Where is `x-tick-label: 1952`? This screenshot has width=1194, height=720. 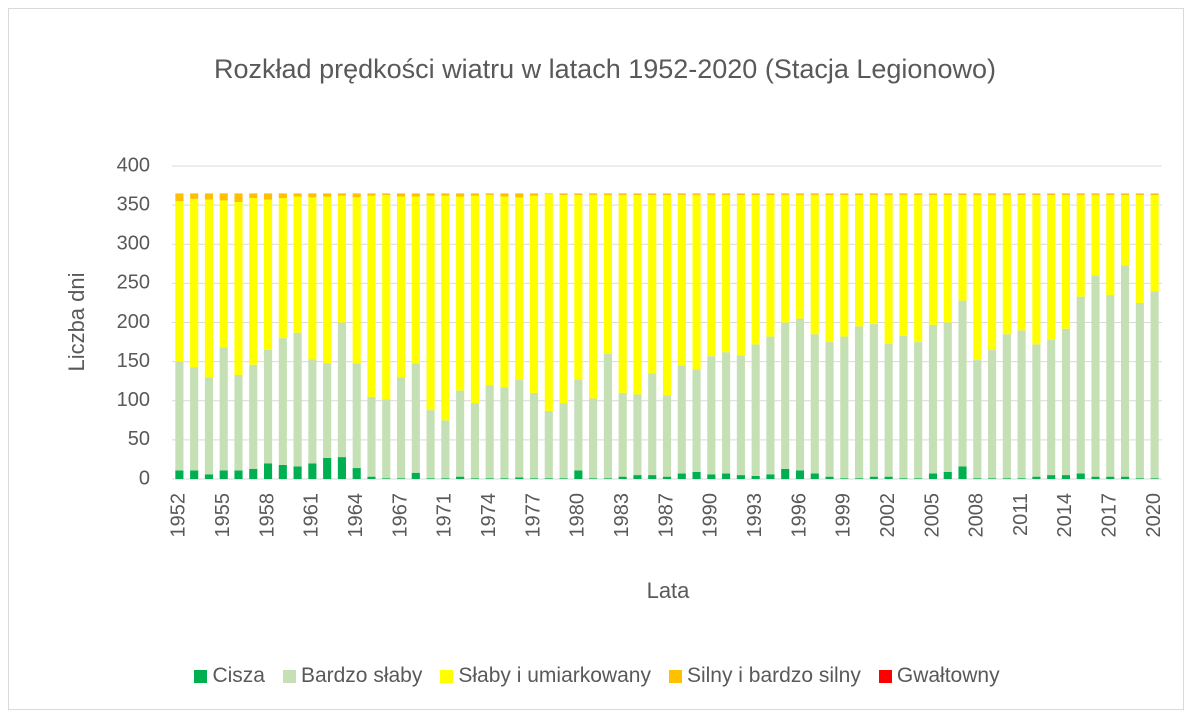
x-tick-label: 1952 is located at coordinates (179, 515).